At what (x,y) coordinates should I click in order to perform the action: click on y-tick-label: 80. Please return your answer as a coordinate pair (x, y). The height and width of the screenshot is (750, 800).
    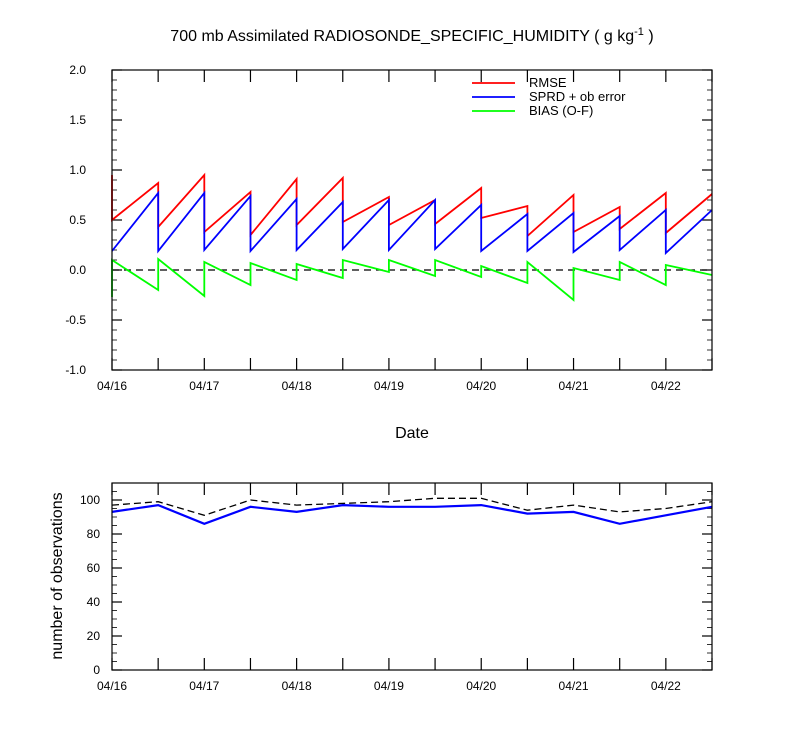
    Looking at the image, I should click on (94, 534).